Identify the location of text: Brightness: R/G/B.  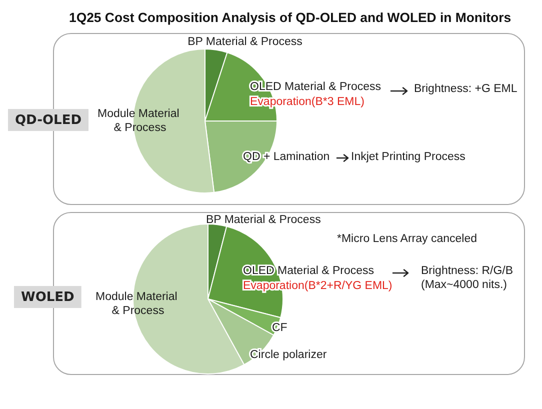
(467, 271).